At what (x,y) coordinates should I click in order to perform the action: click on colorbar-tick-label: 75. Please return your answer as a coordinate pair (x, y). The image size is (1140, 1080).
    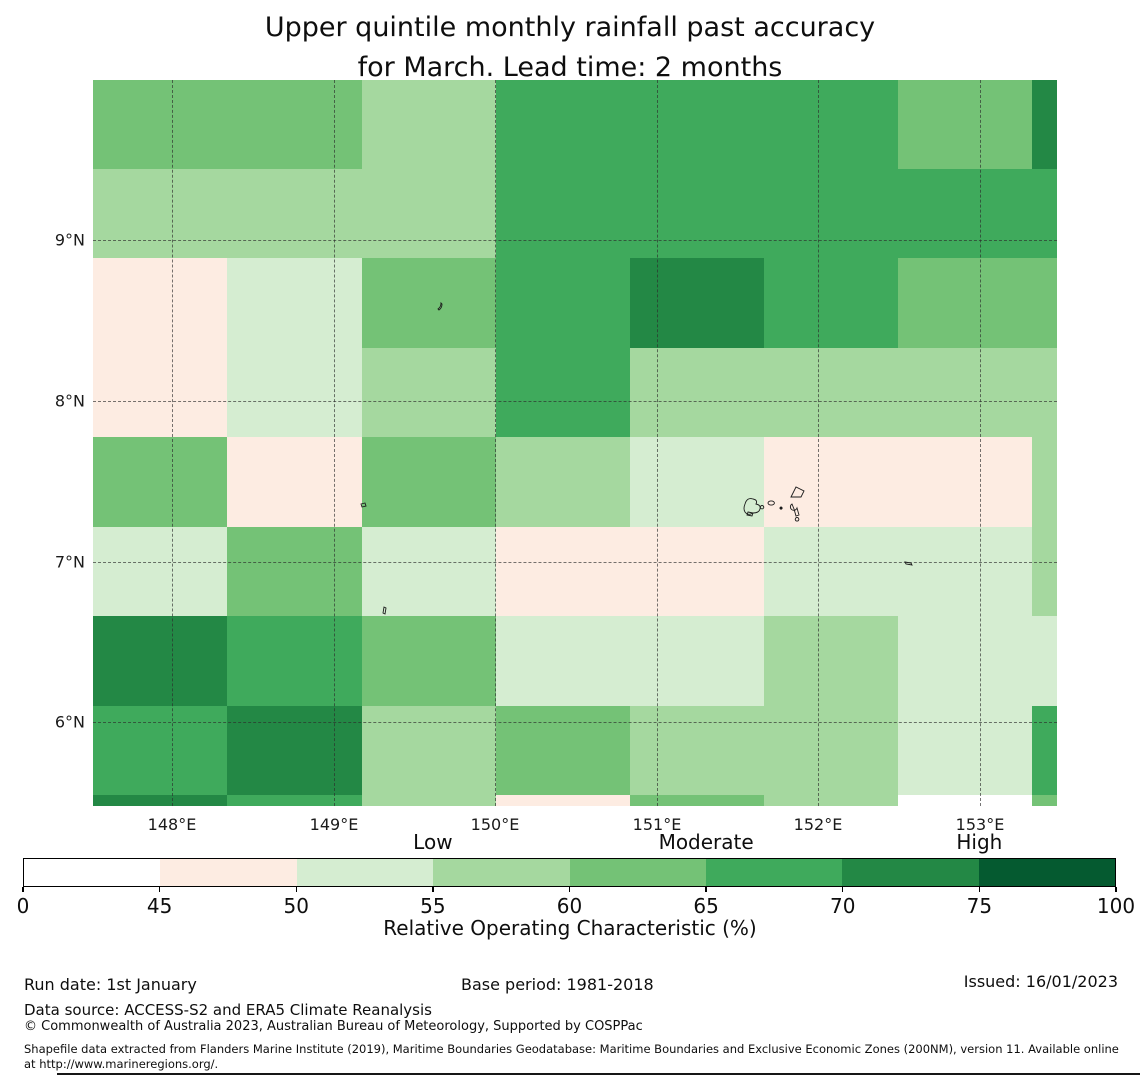
    Looking at the image, I should click on (979, 906).